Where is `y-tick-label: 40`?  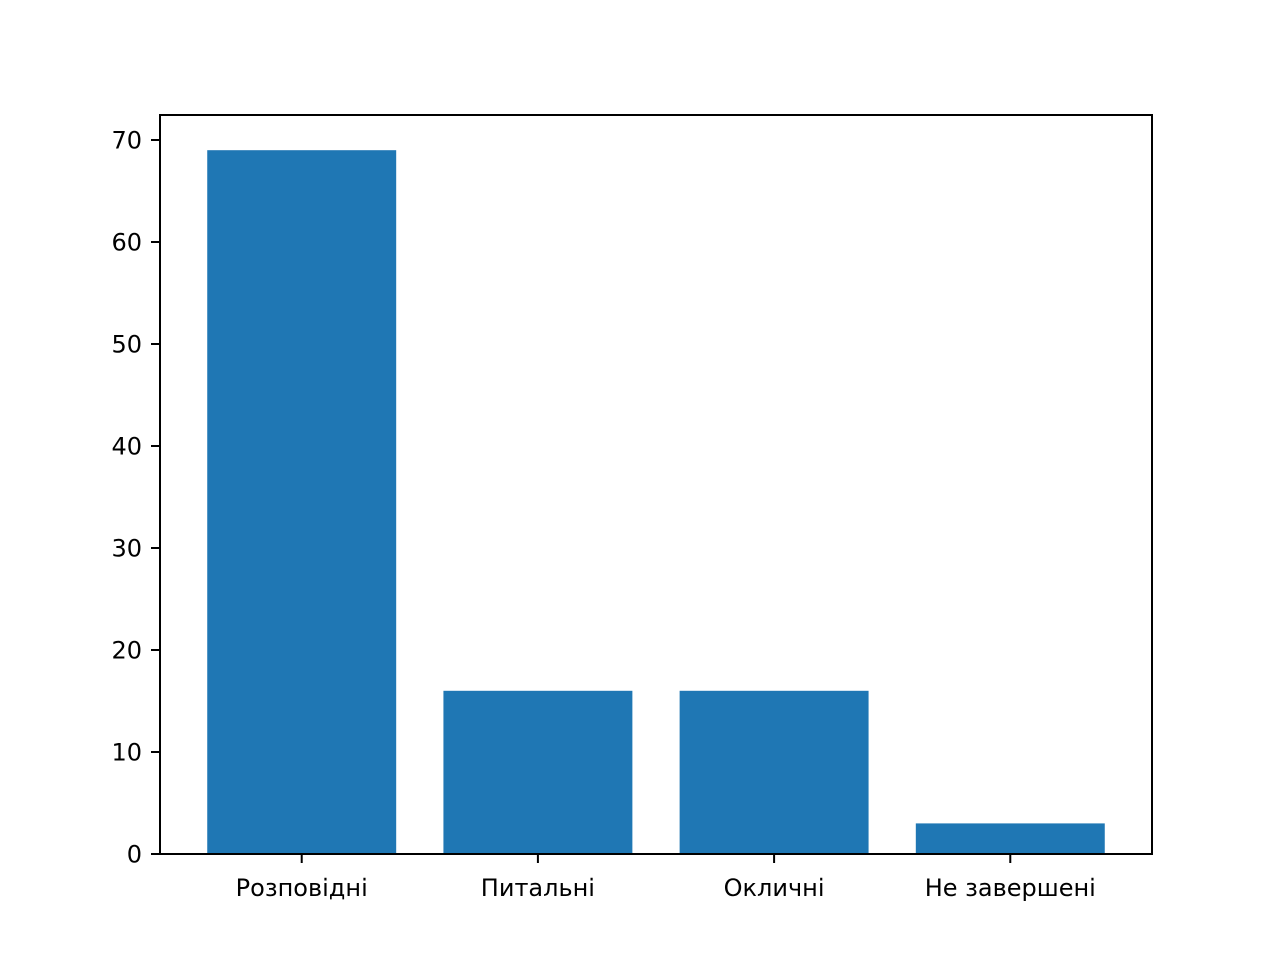
y-tick-label: 40 is located at coordinates (126, 446).